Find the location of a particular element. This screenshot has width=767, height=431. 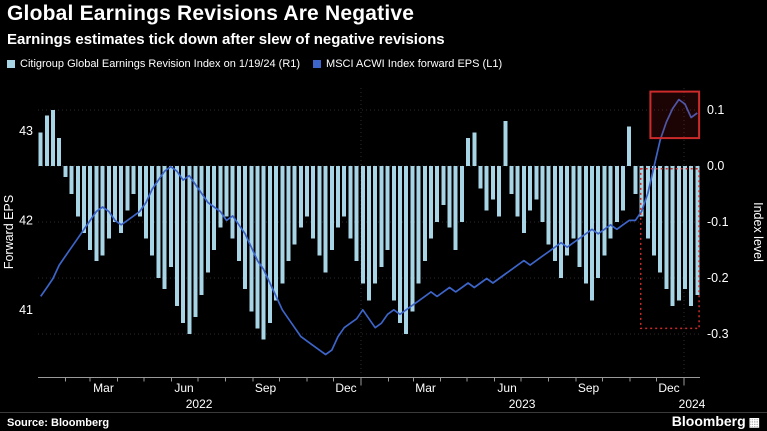

legend-item-forward-eps: MSCI ACWI Index forward EPS (L1) is located at coordinates (407, 64).